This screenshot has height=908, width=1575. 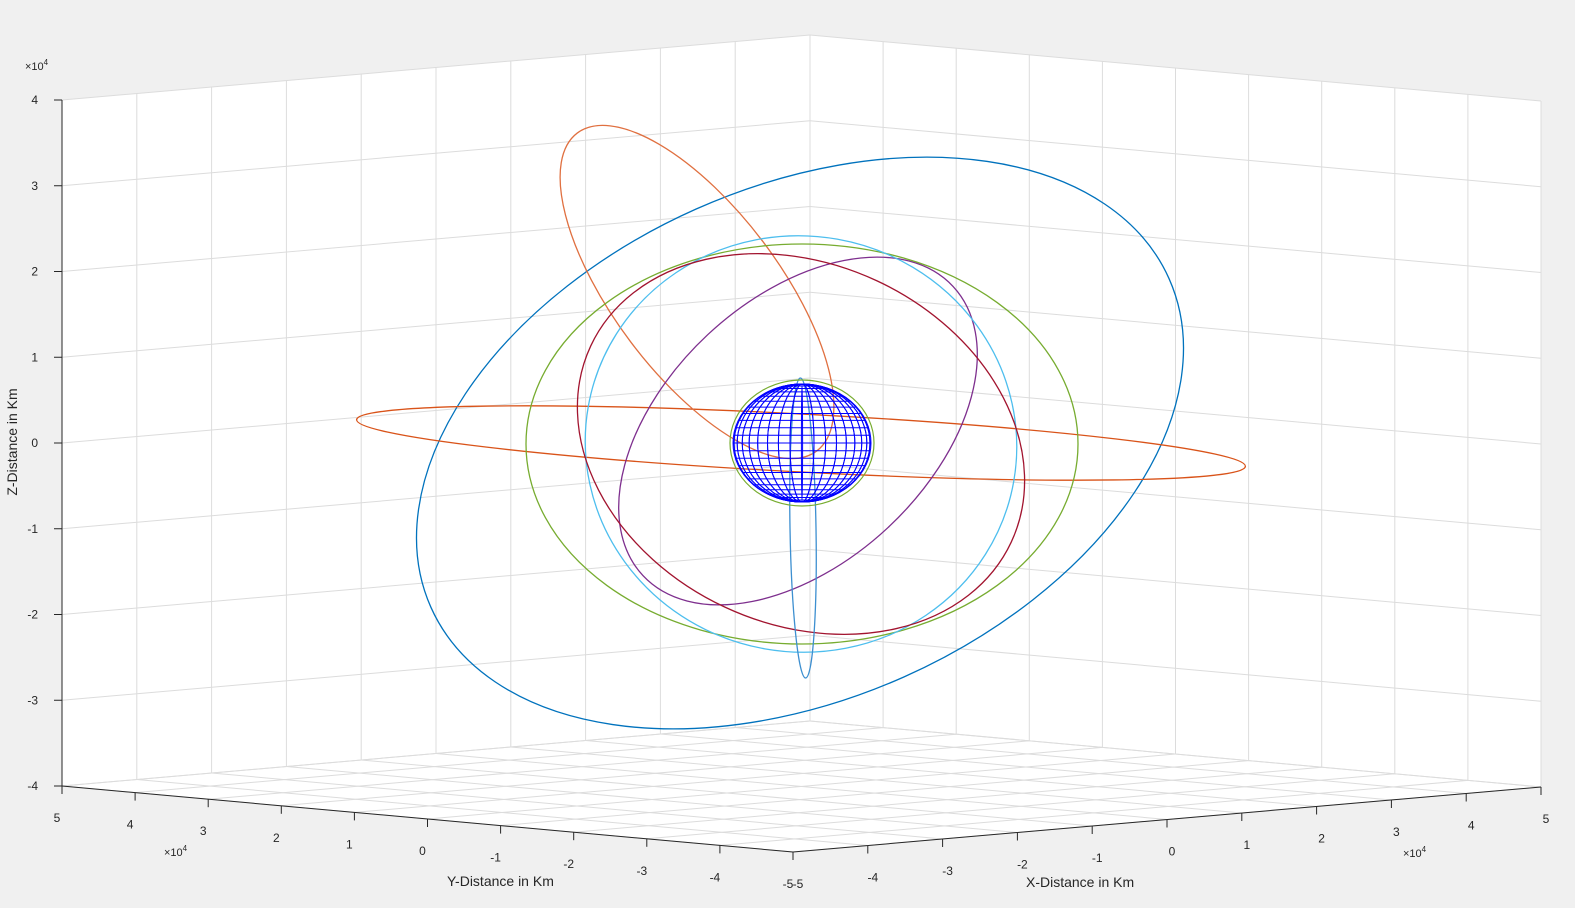 I want to click on z-tick-label: -1, so click(x=32, y=529).